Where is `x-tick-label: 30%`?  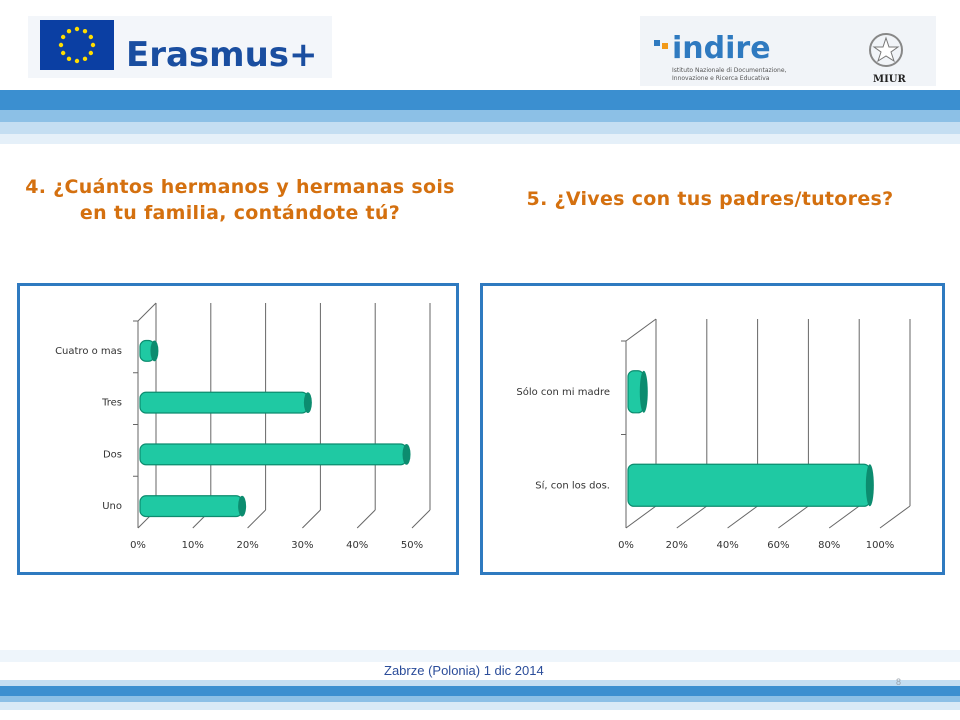 x-tick-label: 30% is located at coordinates (302, 545).